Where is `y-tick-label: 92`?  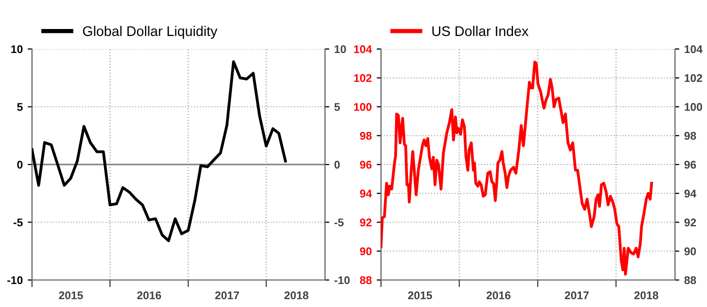 y-tick-label: 92 is located at coordinates (366, 222).